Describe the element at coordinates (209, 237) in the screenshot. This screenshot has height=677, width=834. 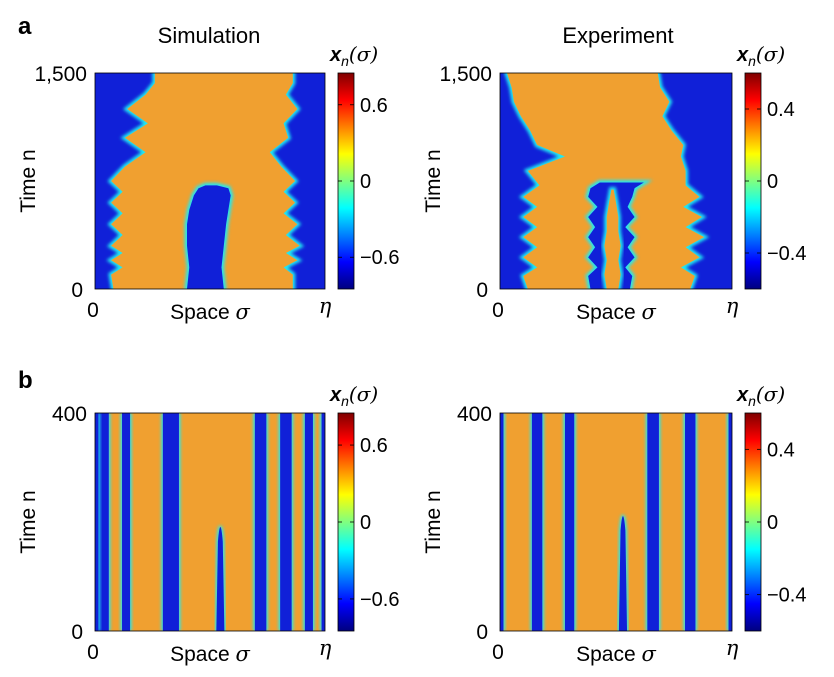
I see `low-state-finger` at that location.